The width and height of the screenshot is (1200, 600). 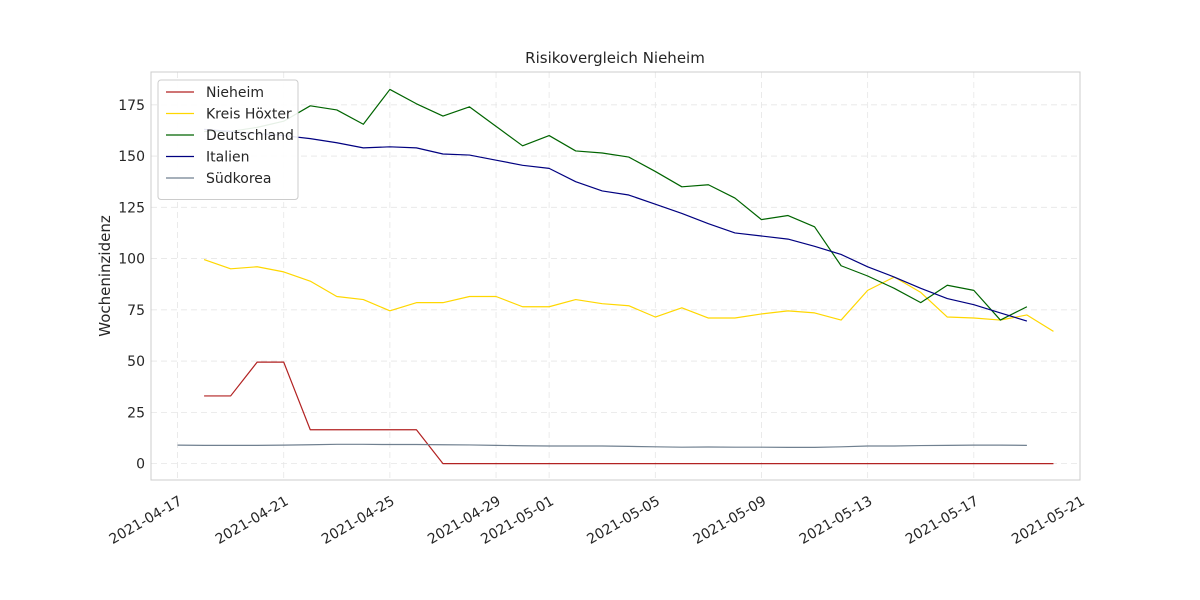 I want to click on series-line-suedkorea, so click(x=602, y=445).